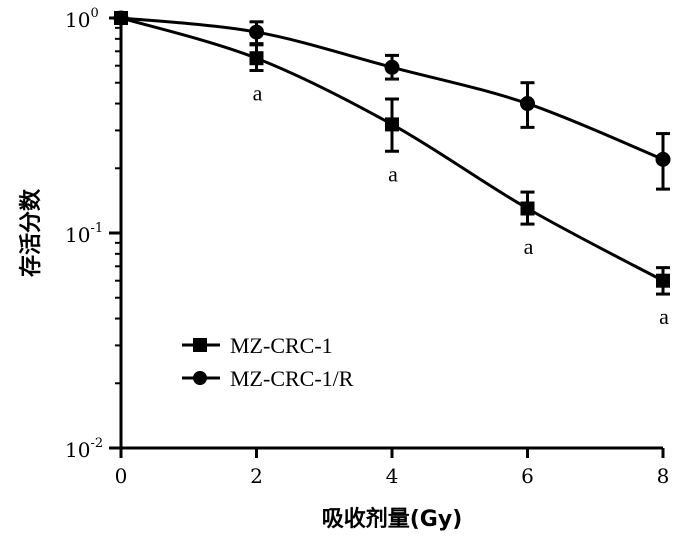 The width and height of the screenshot is (700, 538). I want to click on x-ticks: 0 2 4 6 8, so click(392, 468).